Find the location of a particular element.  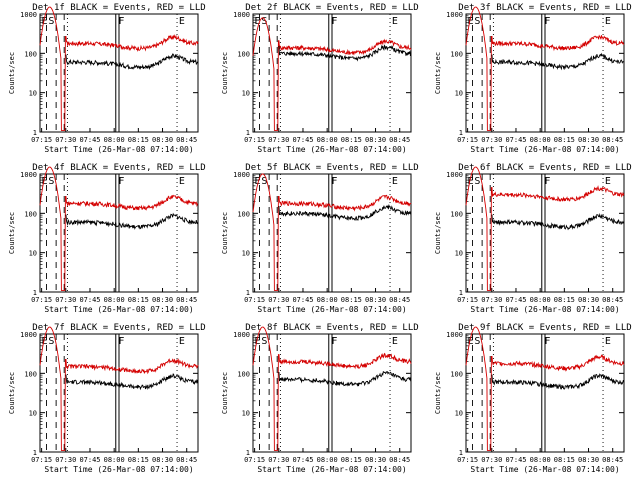

chart-title: Det 4f BLACK = Events, RED = LLD is located at coordinates (118, 168).